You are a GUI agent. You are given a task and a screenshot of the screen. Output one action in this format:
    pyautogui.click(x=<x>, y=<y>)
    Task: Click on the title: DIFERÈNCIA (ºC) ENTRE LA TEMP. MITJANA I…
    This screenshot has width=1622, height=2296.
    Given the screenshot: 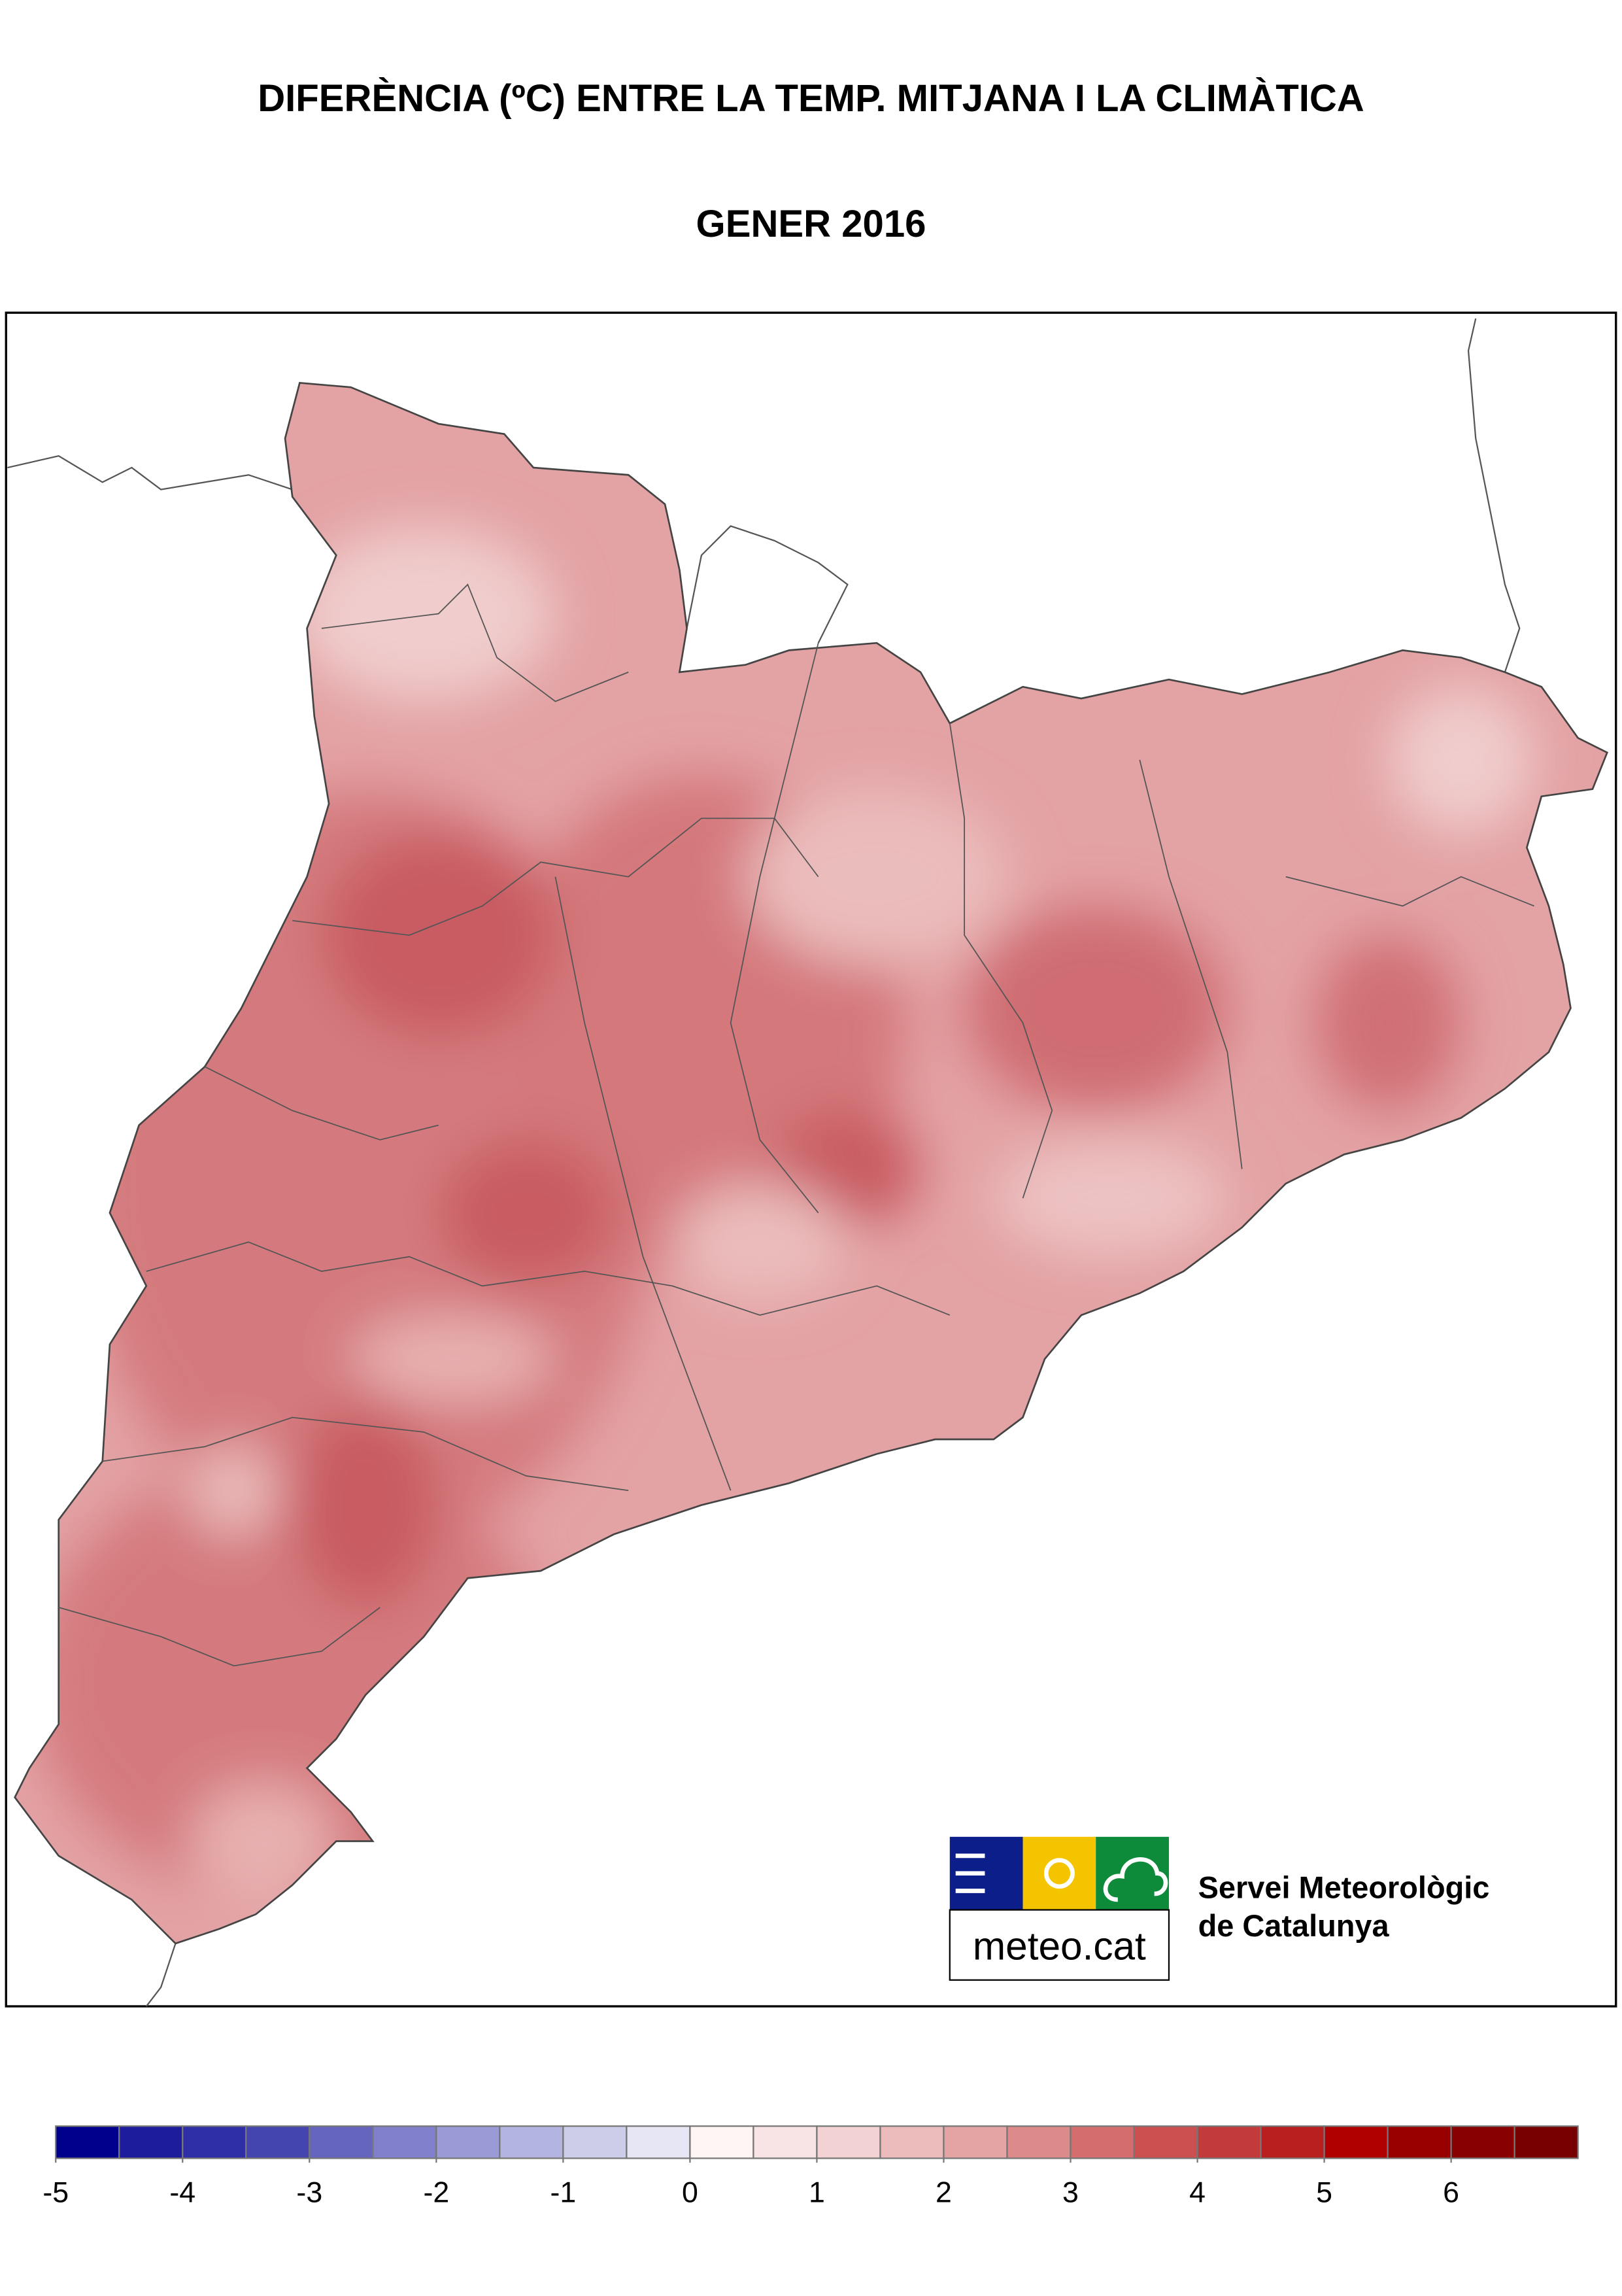 What is the action you would take?
    pyautogui.click(x=811, y=98)
    